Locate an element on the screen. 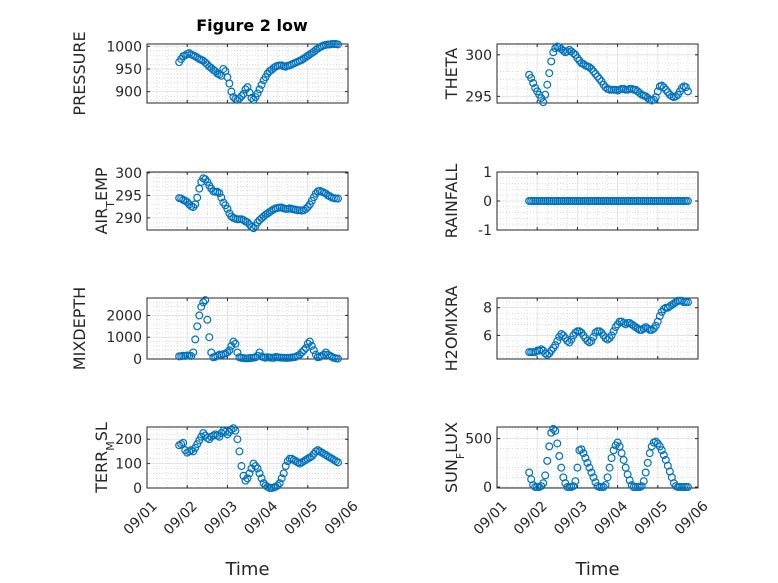 Image resolution: width=778 pixels, height=583 pixels. y-axis-label: THETA is located at coordinates (451, 74).